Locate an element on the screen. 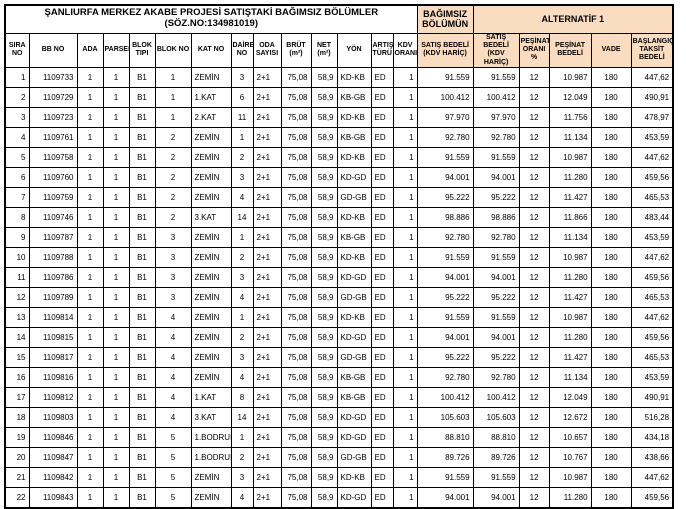 The width and height of the screenshot is (686, 509). cell-sira-no: 17 is located at coordinates (17, 398).